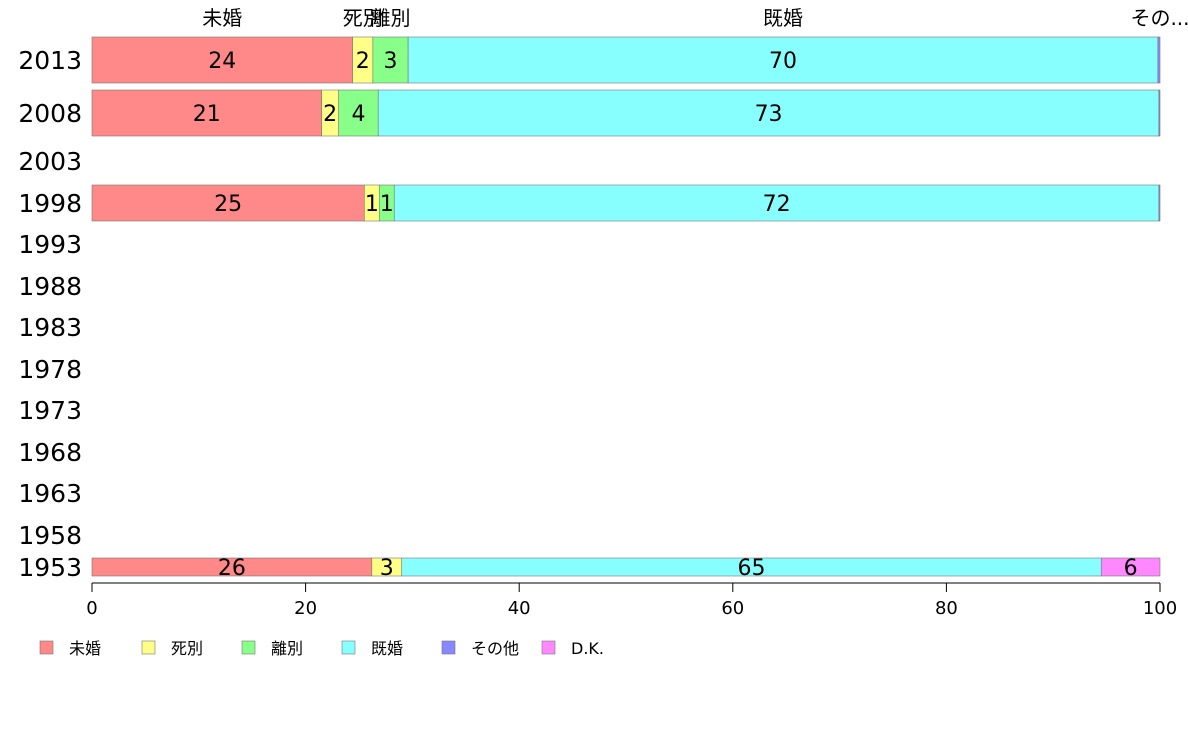  Describe the element at coordinates (85, 648) in the screenshot. I see `legend-label-未婚: 未婚` at that location.